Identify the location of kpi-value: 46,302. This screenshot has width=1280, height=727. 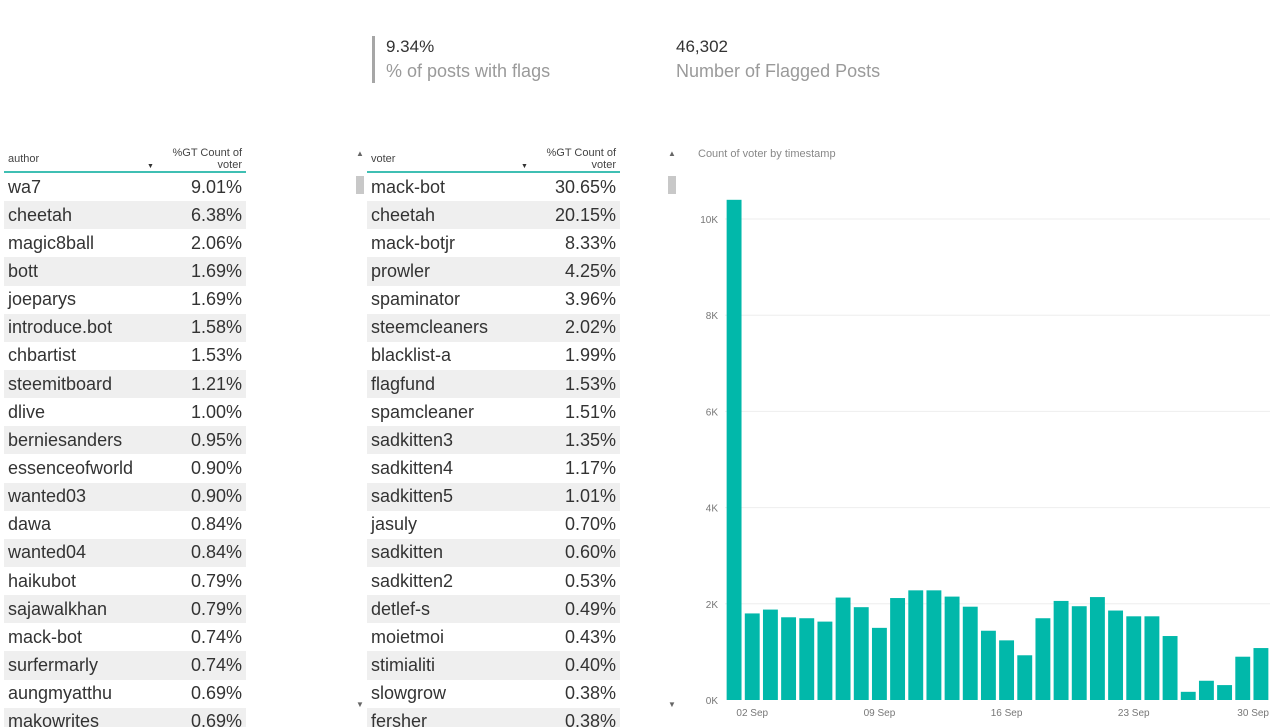
(702, 46).